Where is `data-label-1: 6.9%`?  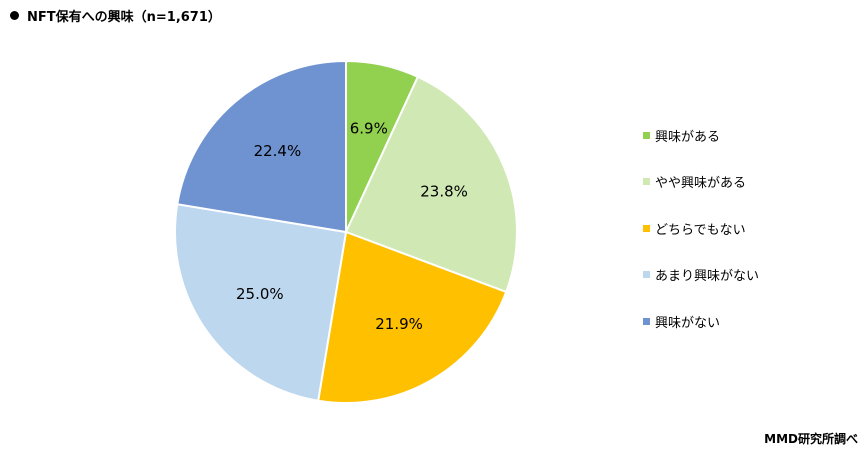 data-label-1: 6.9% is located at coordinates (369, 128).